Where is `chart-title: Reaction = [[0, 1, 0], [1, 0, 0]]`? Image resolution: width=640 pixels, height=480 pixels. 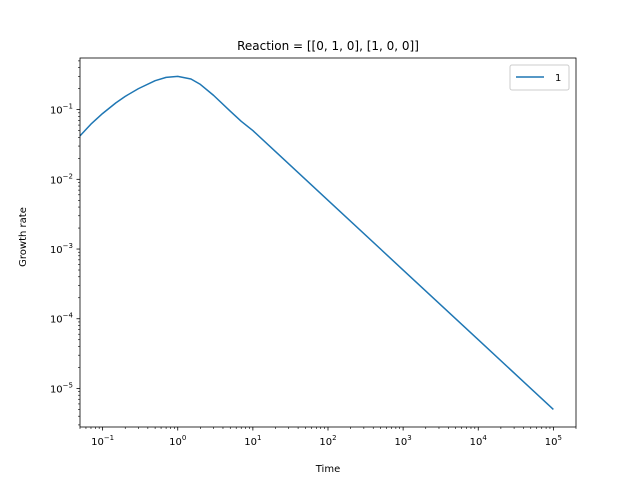
chart-title: Reaction = [[0, 1, 0], [1, 0, 0]] is located at coordinates (328, 46).